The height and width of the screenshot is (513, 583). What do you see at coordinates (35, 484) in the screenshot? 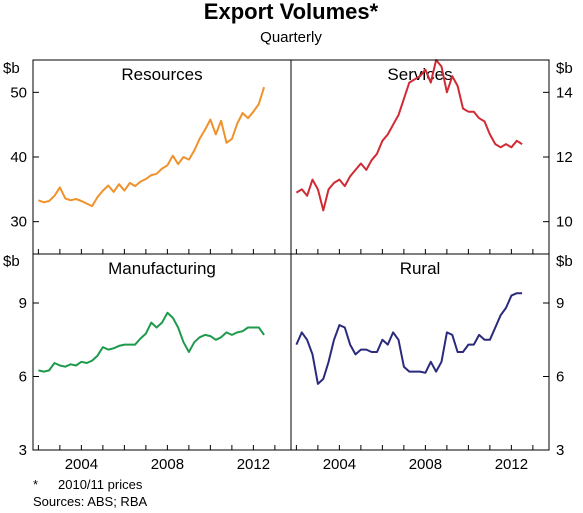
I see `footnote-marker: *` at bounding box center [35, 484].